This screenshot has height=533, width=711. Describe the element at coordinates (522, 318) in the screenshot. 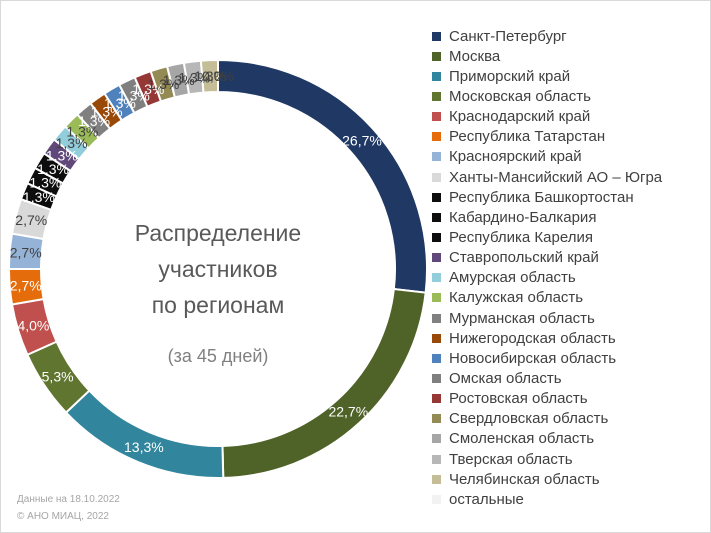

I see `legend-label: Мурманская область` at that location.